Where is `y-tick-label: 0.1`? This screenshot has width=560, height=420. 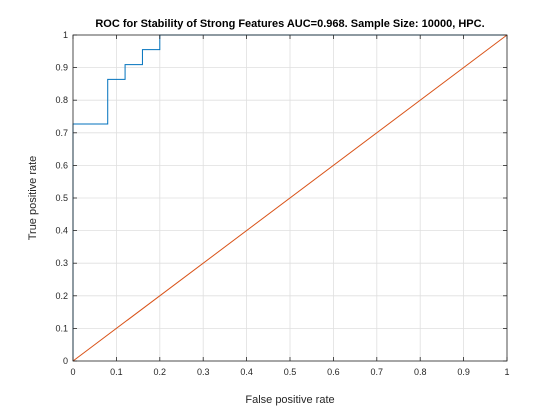
y-tick-label: 0.1 is located at coordinates (61, 328).